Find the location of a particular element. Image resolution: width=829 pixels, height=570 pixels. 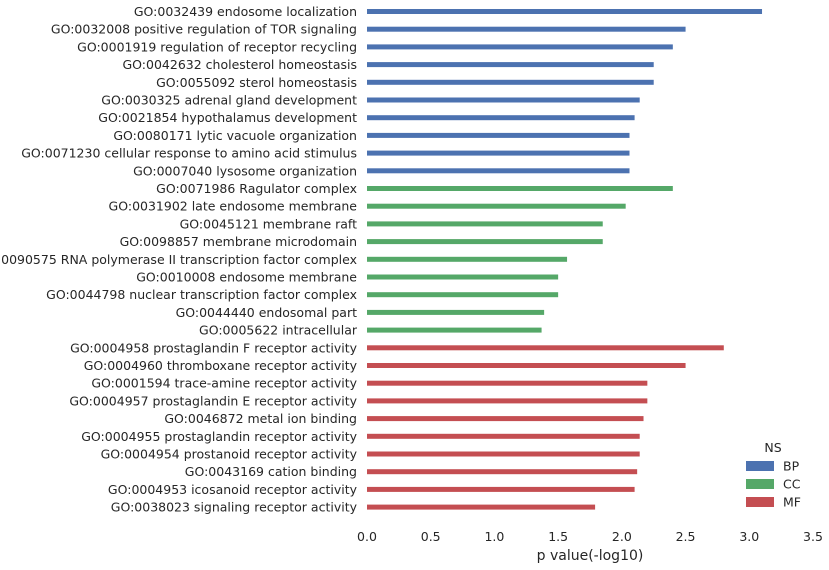

legend-title: NS is located at coordinates (772, 447).